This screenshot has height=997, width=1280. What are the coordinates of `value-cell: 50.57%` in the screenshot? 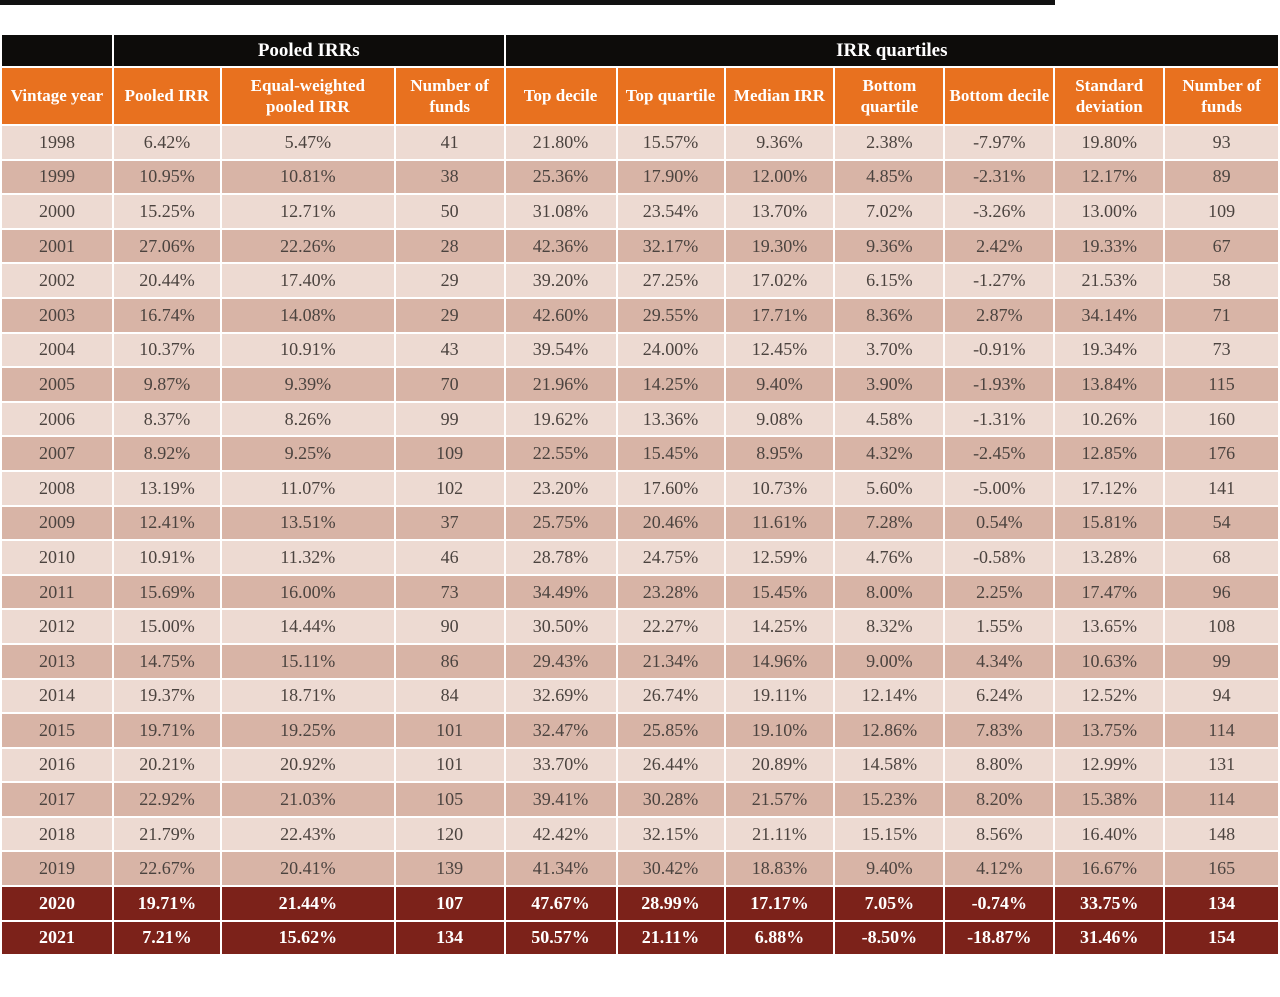 It's located at (560, 938).